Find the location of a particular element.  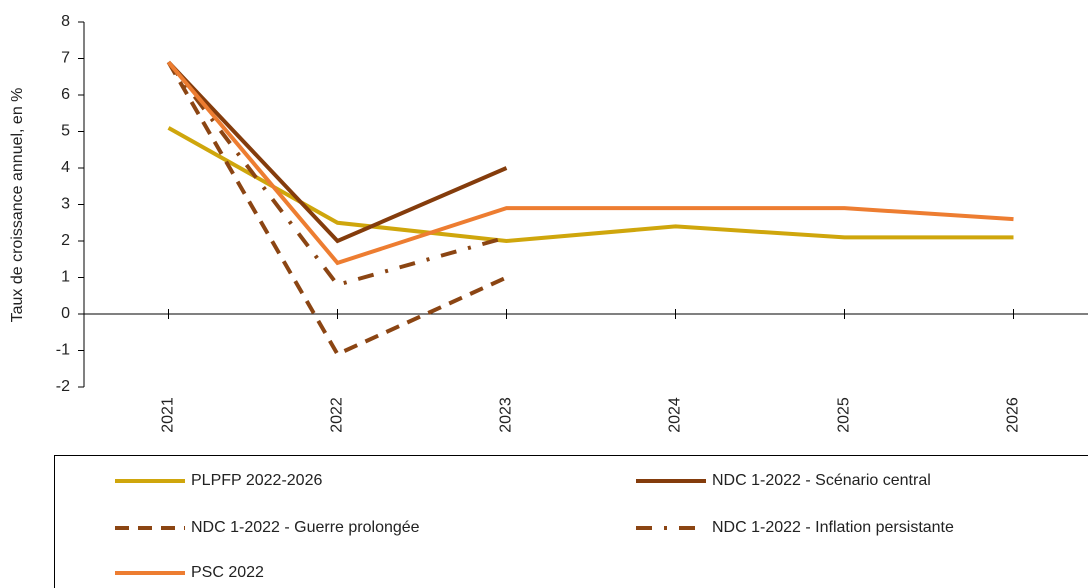

x-tick-label: 2024 is located at coordinates (675, 415).